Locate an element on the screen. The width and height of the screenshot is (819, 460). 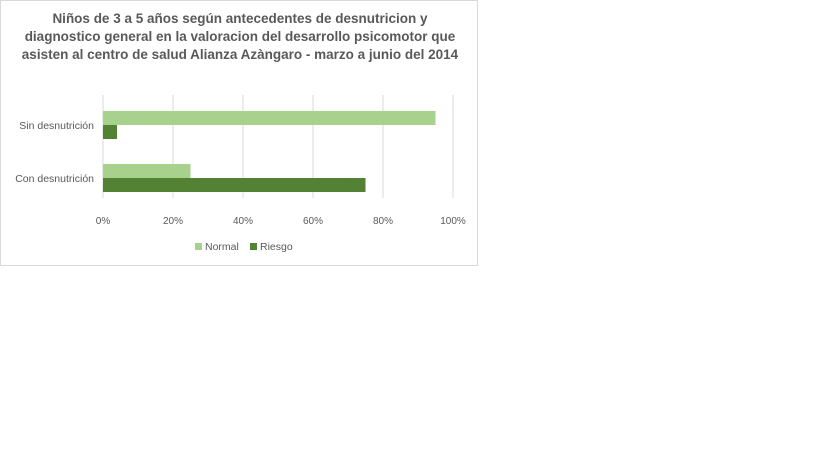
legend-swatch-riesgo is located at coordinates (253, 246).